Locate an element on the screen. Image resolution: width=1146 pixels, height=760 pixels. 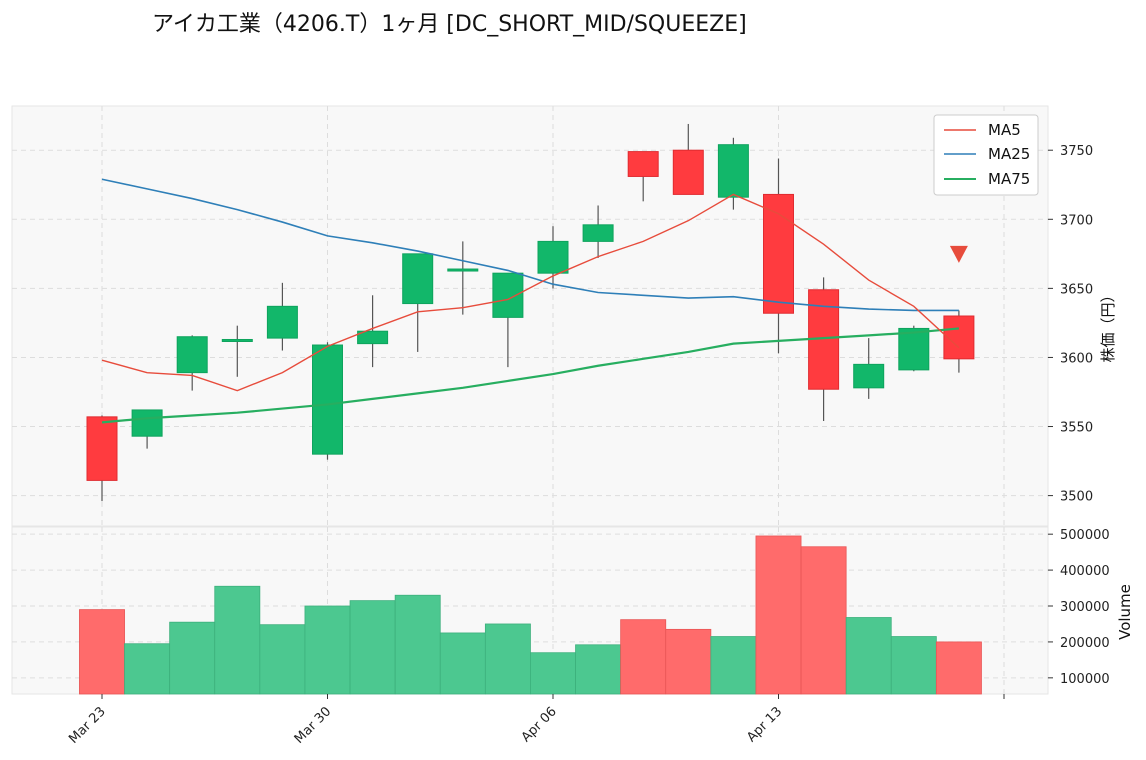
volume-tick-label: 200000 is located at coordinates (1085, 643).